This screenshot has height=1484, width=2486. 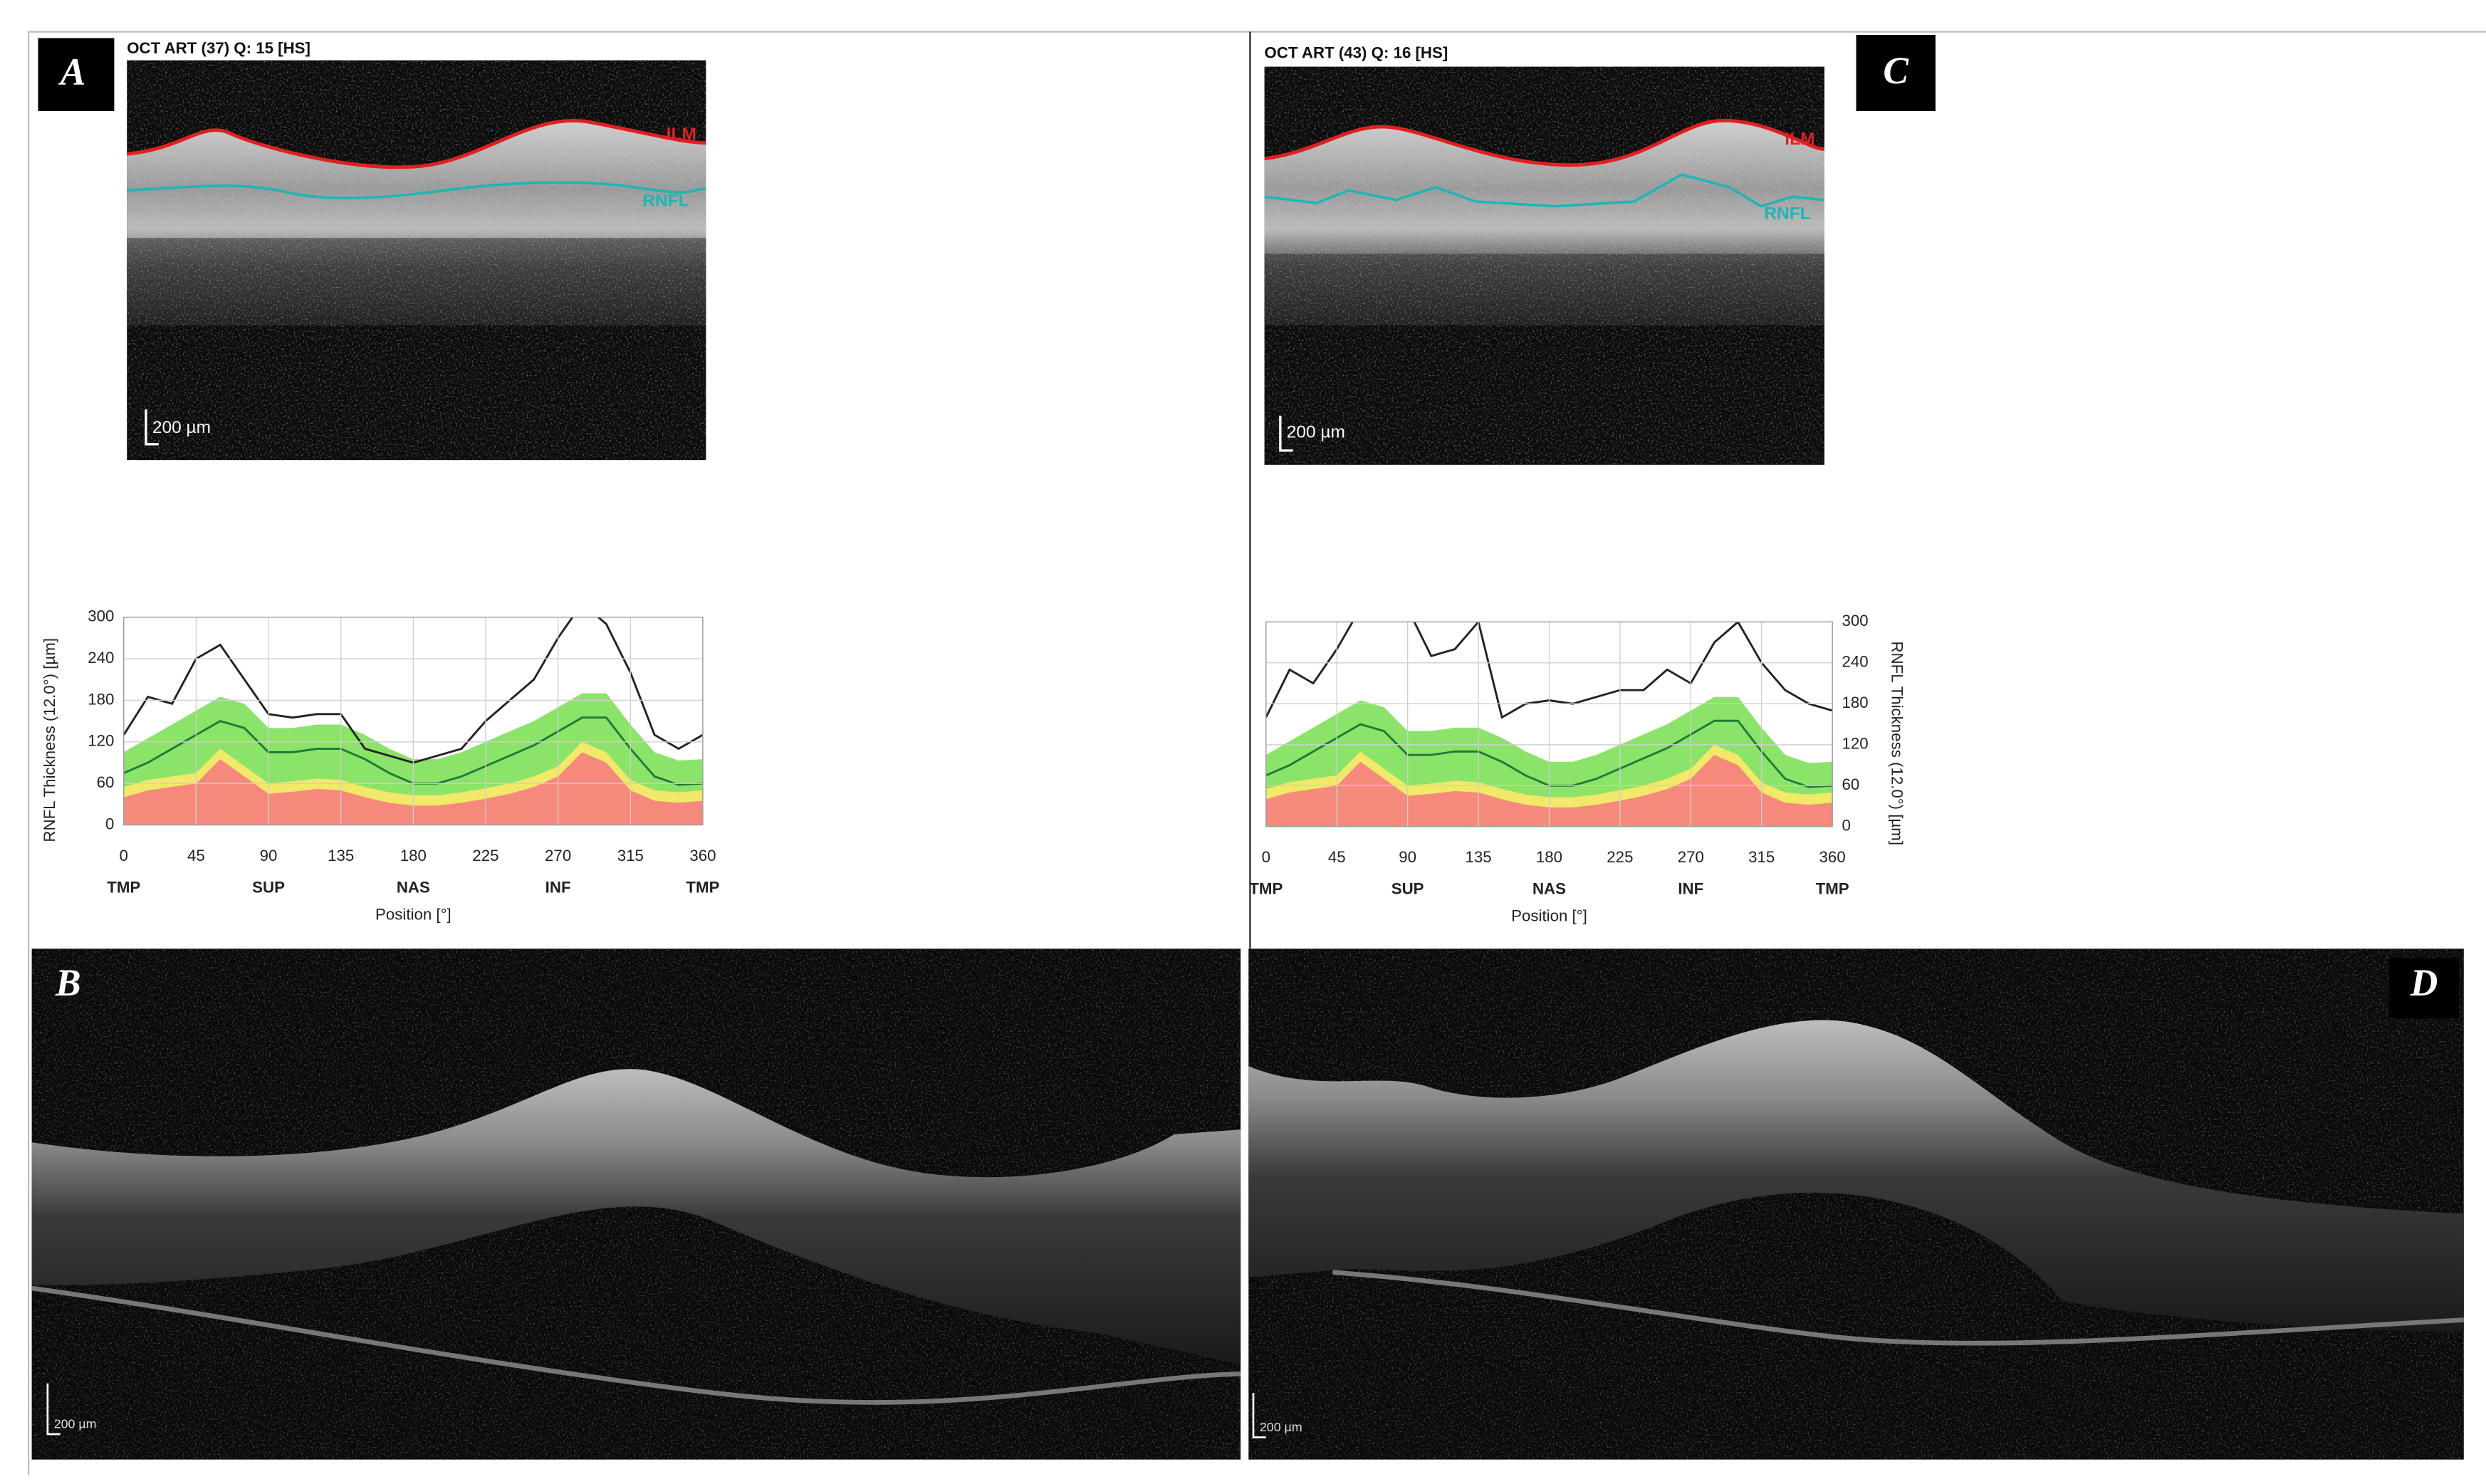 What do you see at coordinates (218, 48) in the screenshot?
I see `scan-header: OCT ART (37) Q: 15 [HS]` at bounding box center [218, 48].